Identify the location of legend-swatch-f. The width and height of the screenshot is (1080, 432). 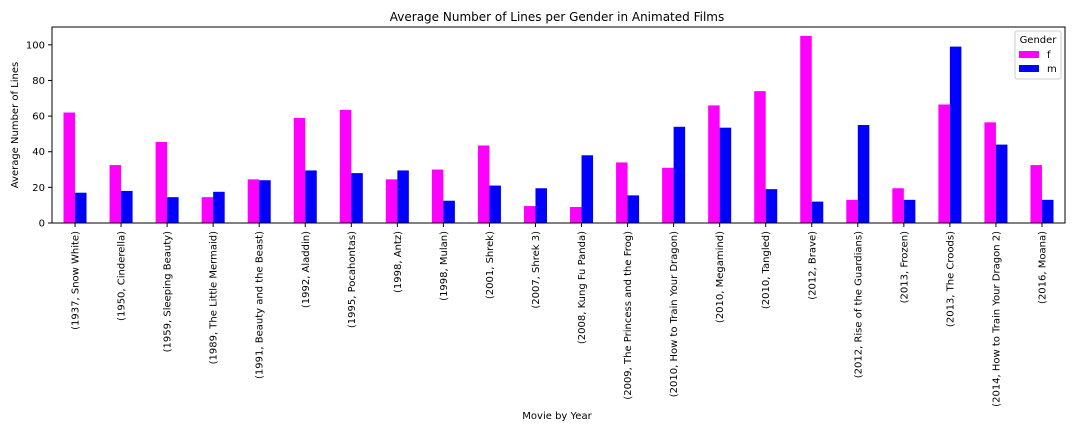
(1029, 54).